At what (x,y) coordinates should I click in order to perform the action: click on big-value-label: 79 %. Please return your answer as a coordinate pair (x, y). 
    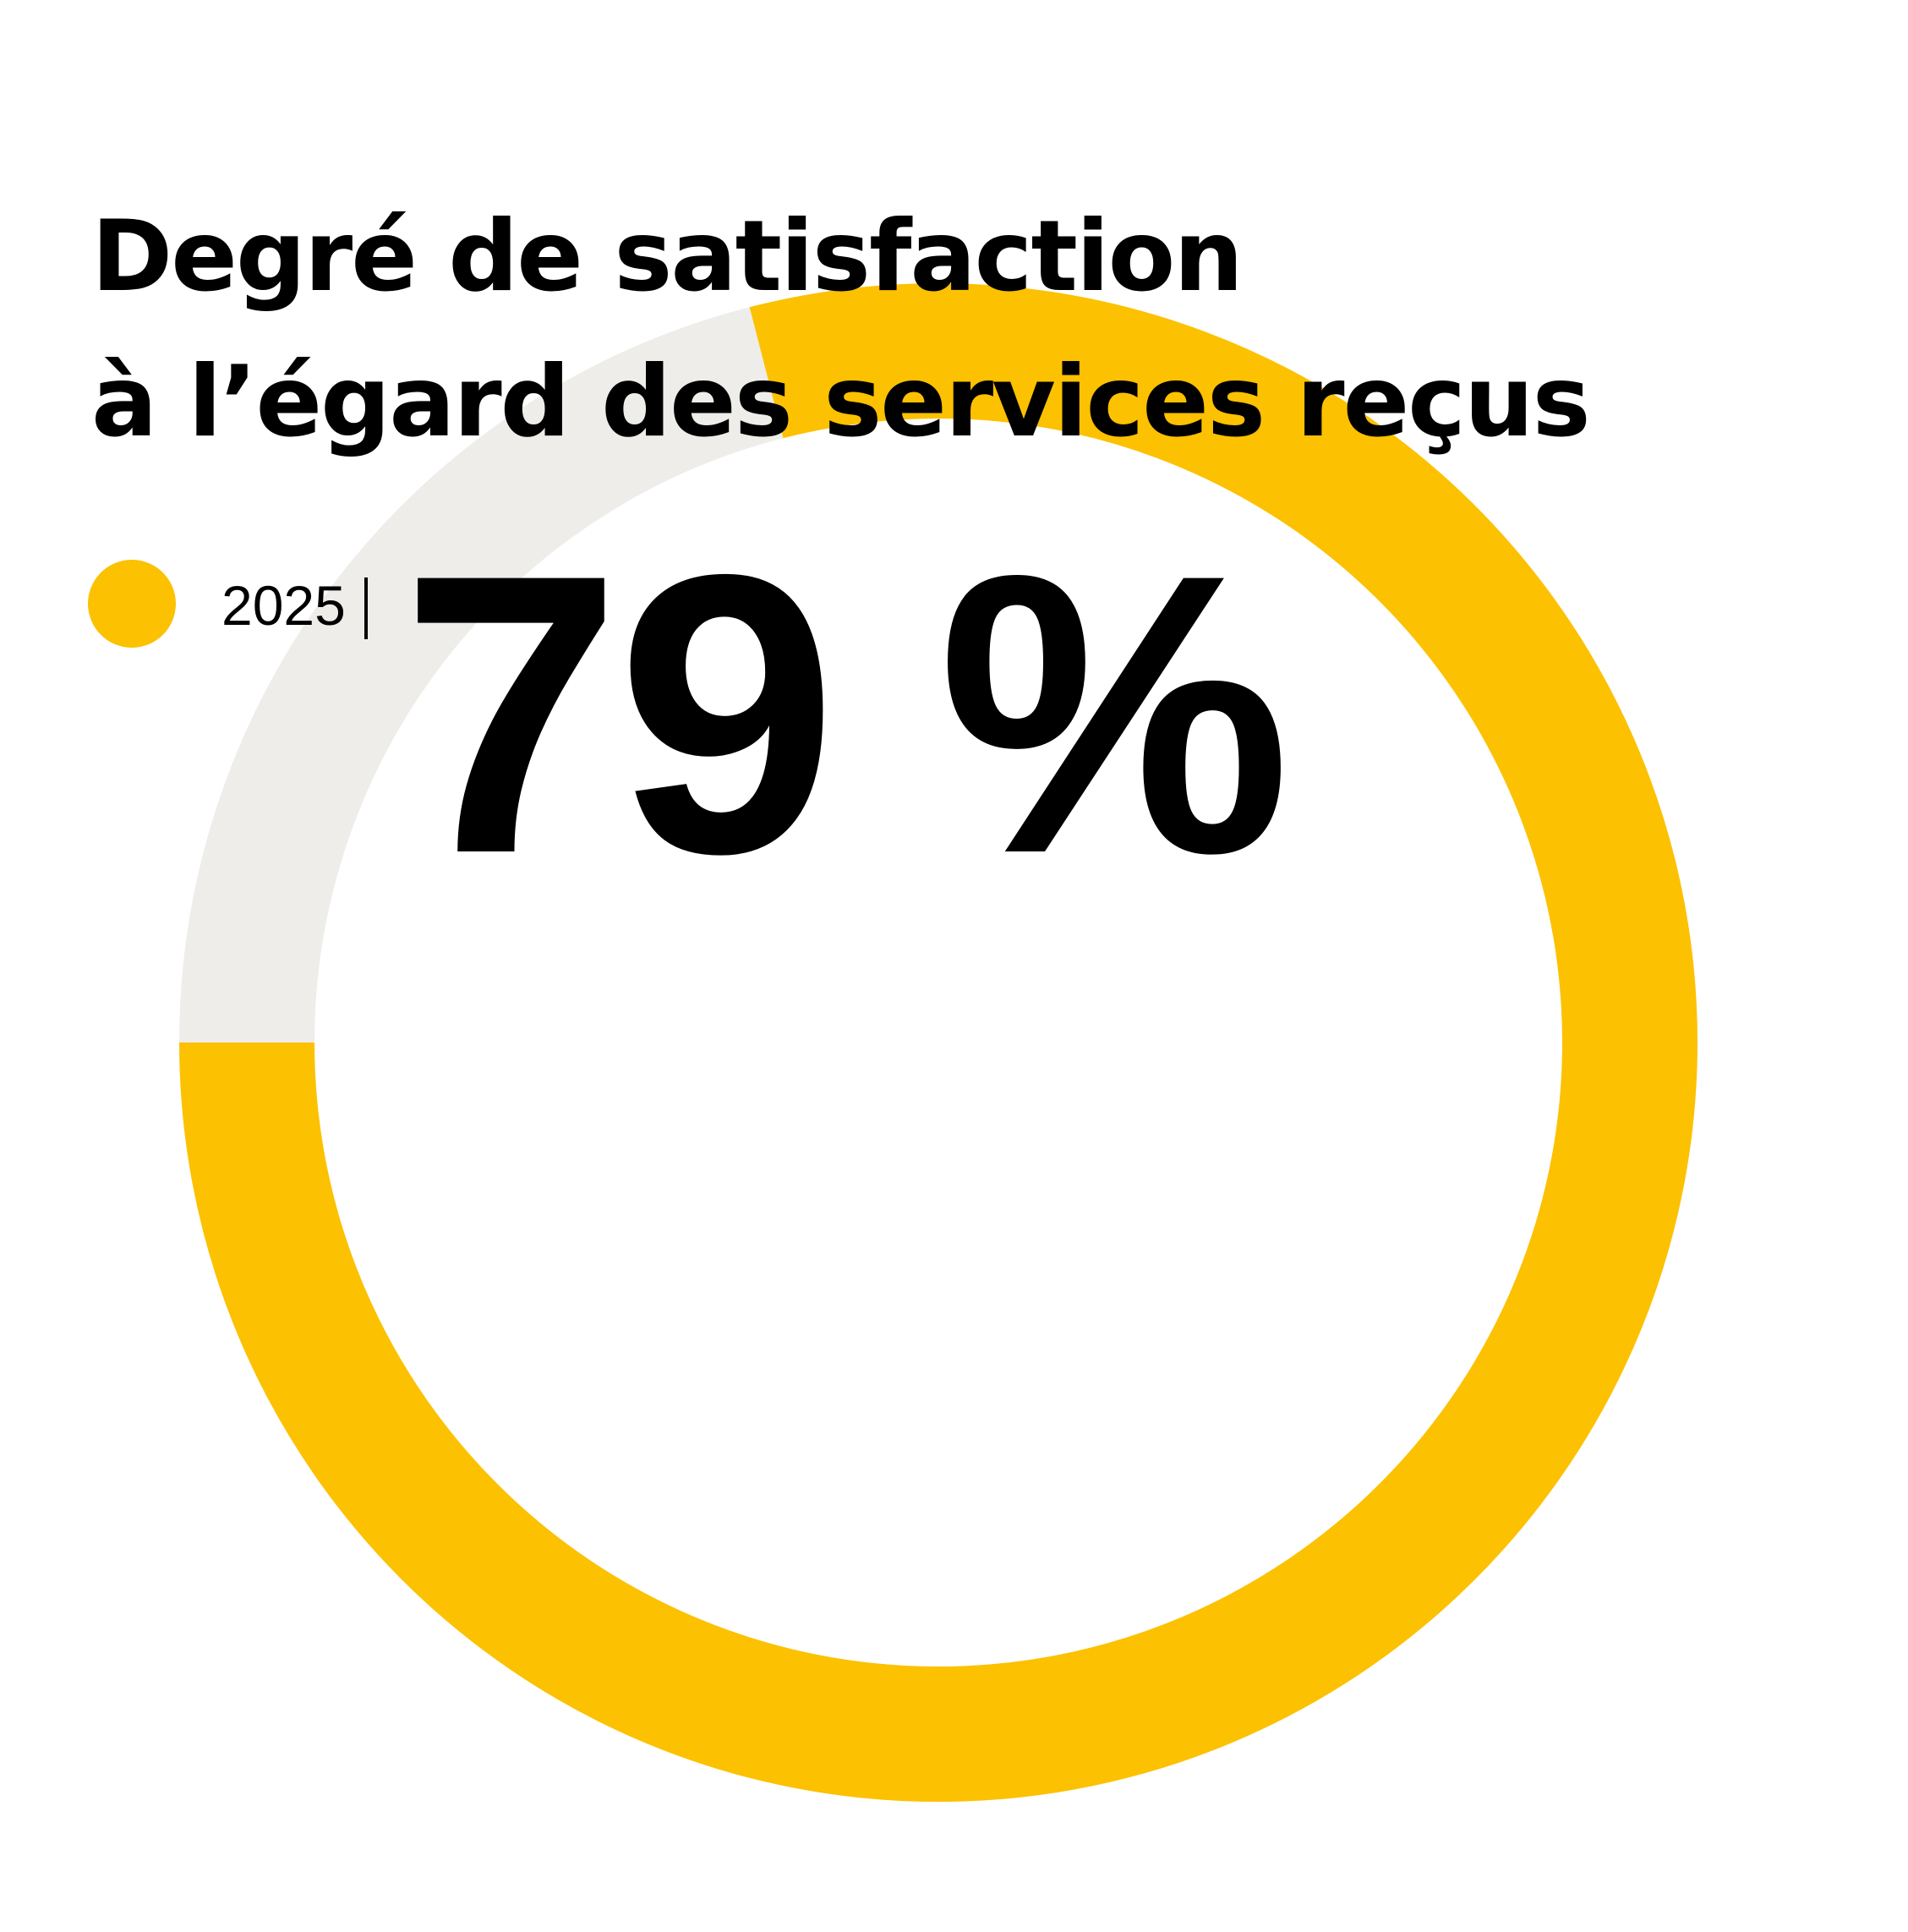
    Looking at the image, I should click on (846, 714).